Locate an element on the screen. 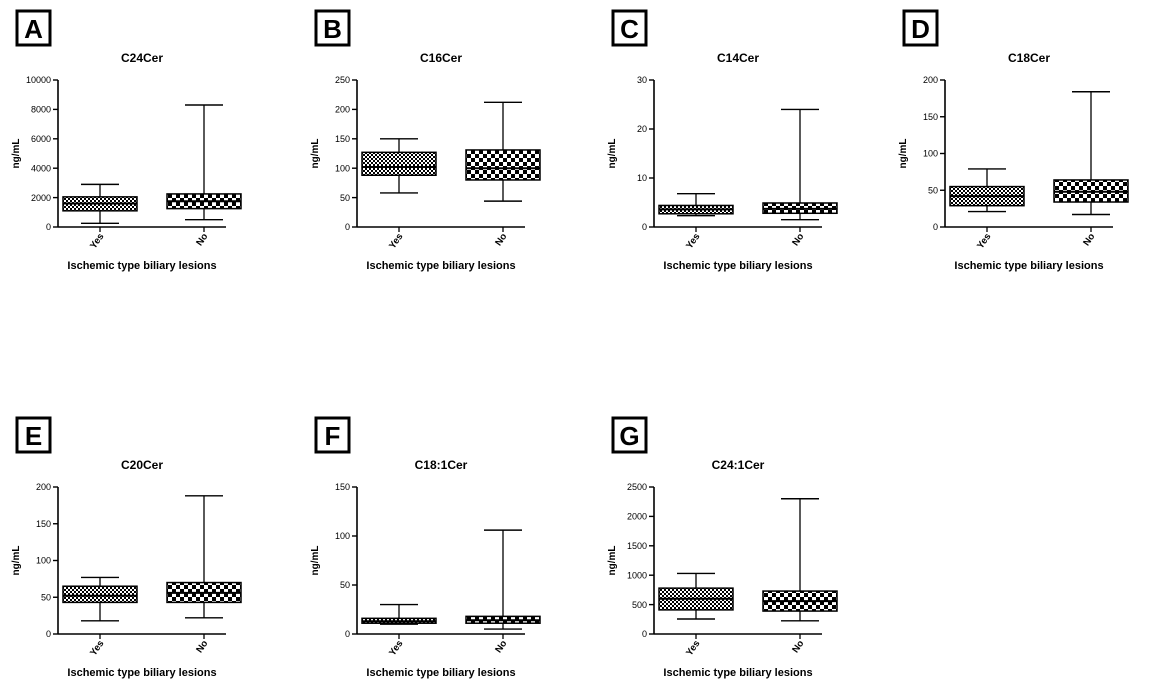 This screenshot has height=697, width=1166. chart-title: C20Cer is located at coordinates (142, 465).